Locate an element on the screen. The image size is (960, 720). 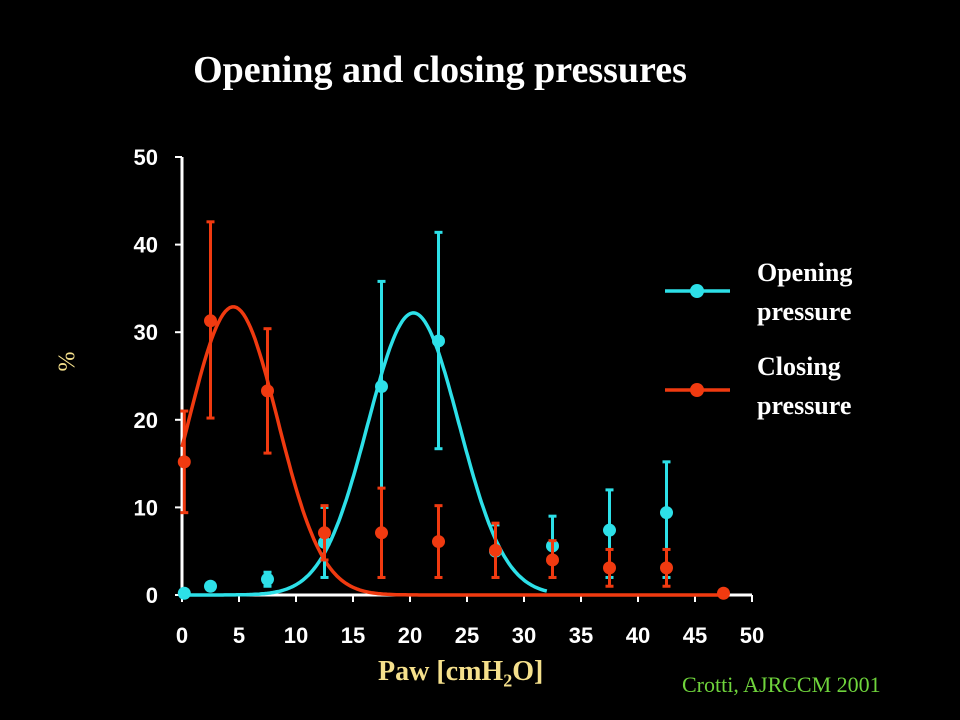
x-tick-label: 5 is located at coordinates (239, 635).